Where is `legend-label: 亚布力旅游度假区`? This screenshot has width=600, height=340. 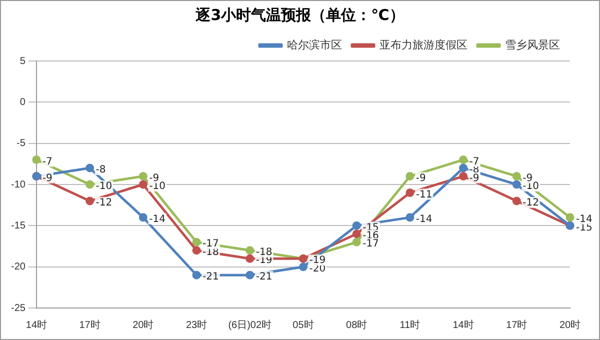
legend-label: 亚布力旅游度假区 is located at coordinates (424, 45).